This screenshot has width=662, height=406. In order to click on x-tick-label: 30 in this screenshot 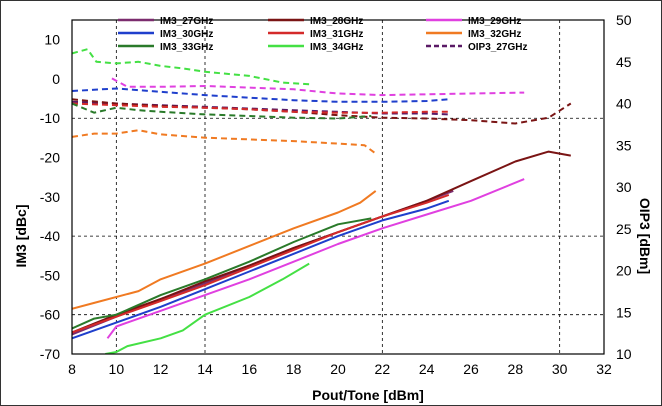, I will do `click(560, 369)`.